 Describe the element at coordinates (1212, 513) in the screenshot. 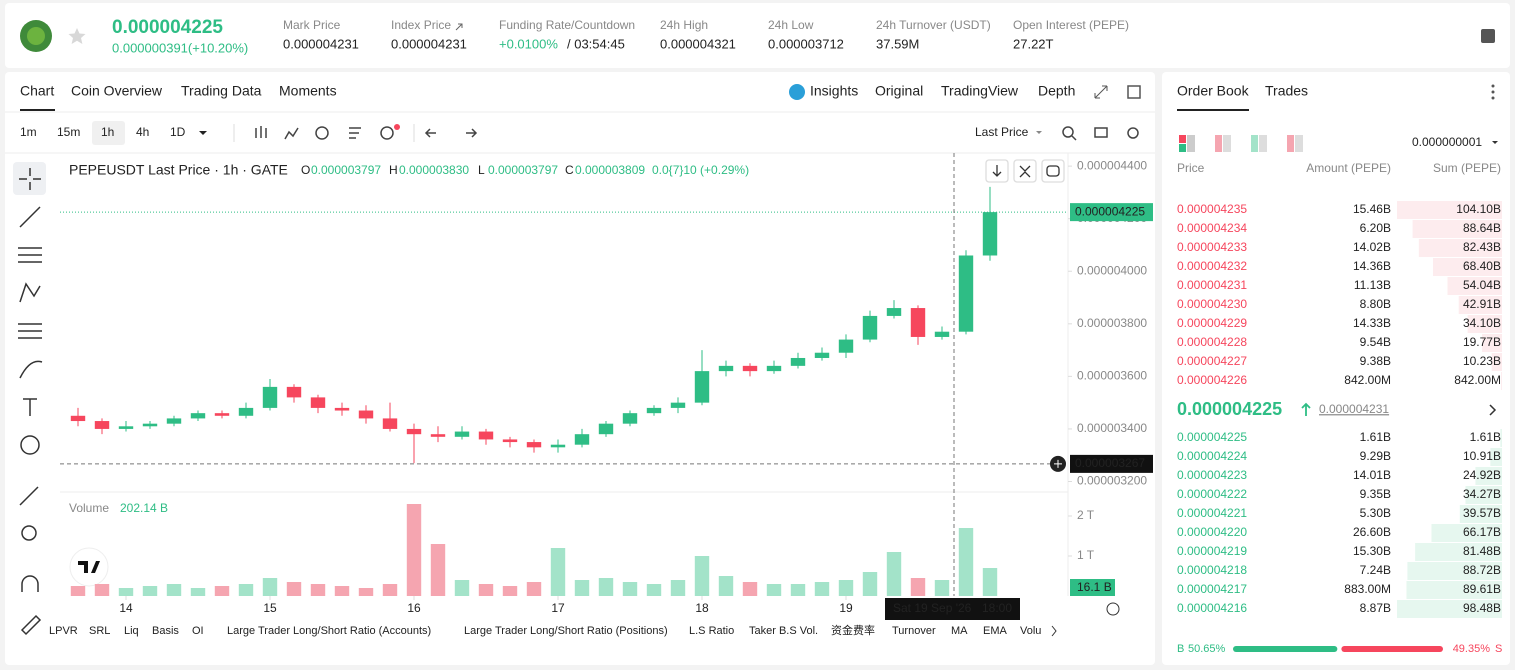

I see `book-price: 0.000004221` at that location.